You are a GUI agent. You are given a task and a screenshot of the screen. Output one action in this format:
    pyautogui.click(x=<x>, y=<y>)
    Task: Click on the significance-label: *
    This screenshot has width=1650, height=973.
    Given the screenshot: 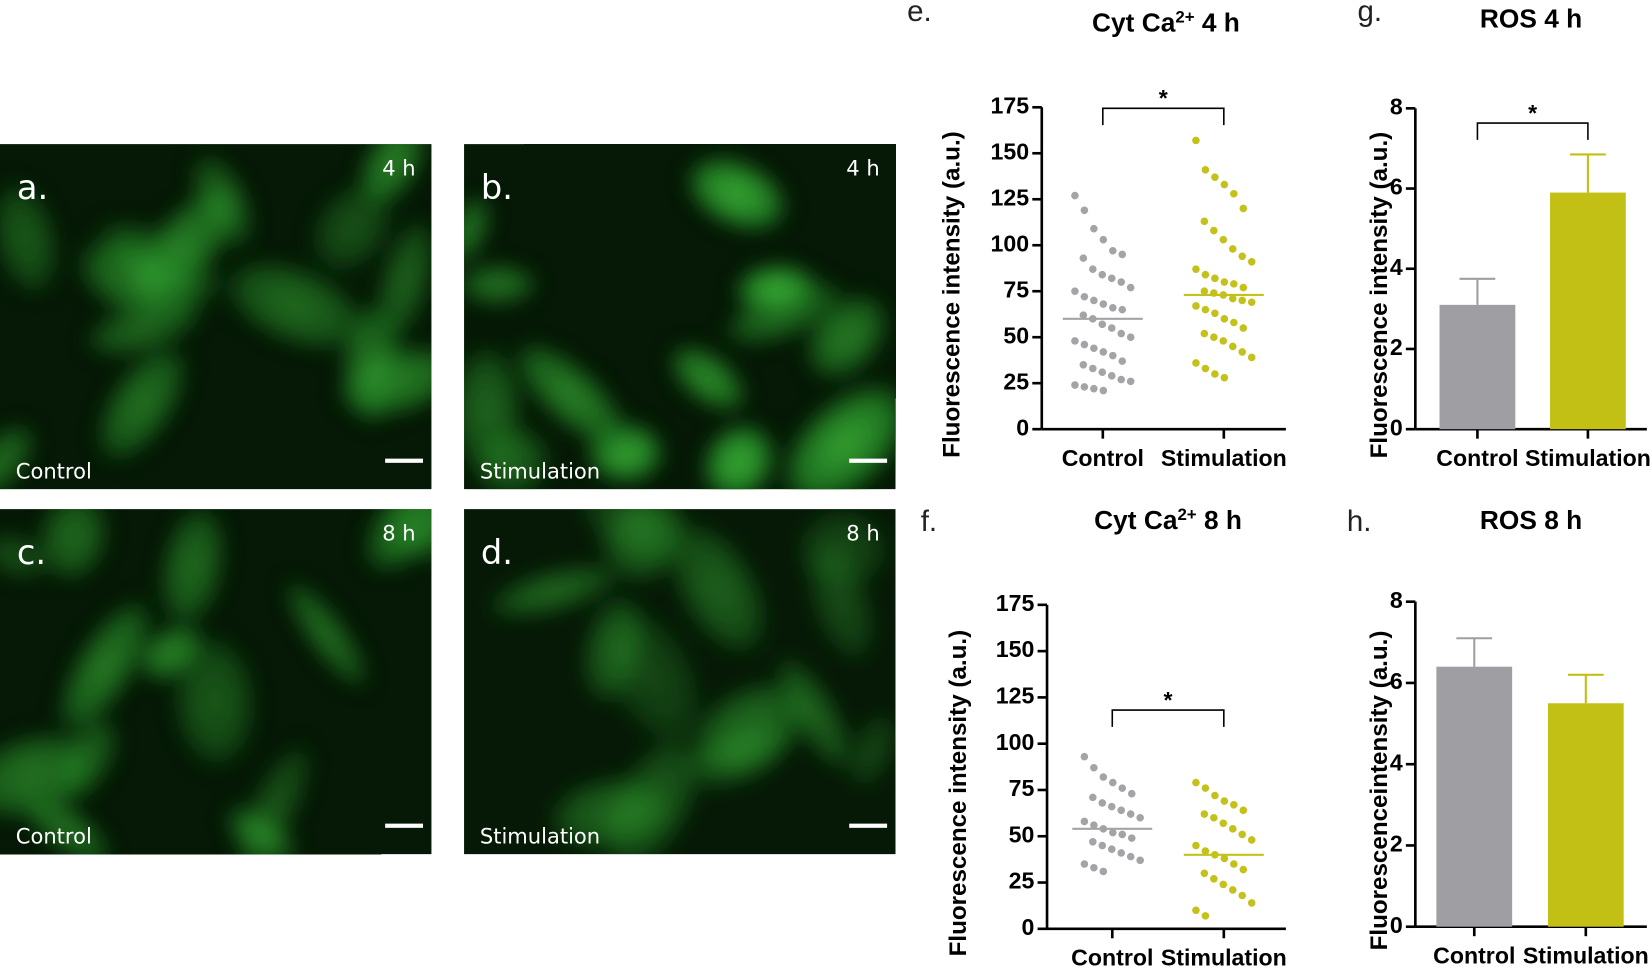 What is the action you would take?
    pyautogui.click(x=1168, y=700)
    